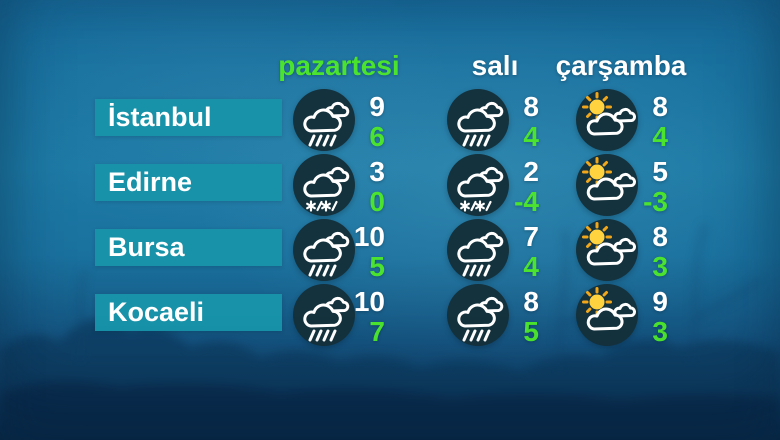 This screenshot has width=780, height=440. Describe the element at coordinates (531, 171) in the screenshot. I see `high-temp: 2` at that location.